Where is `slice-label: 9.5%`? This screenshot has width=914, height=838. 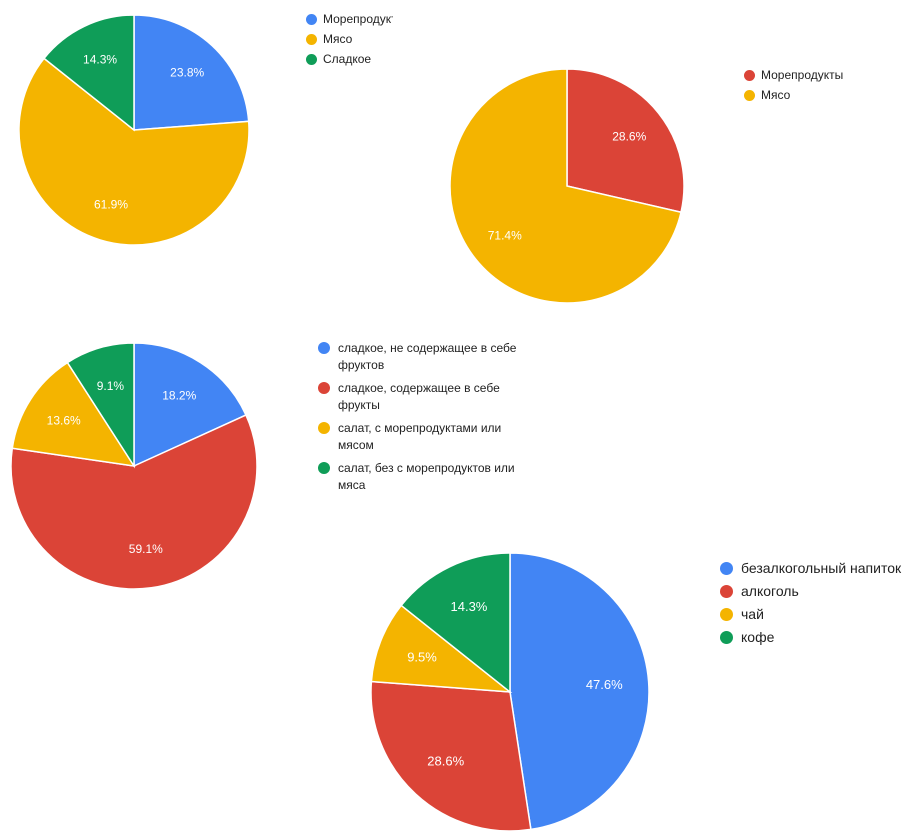
slice-label: 9.5% is located at coordinates (422, 656).